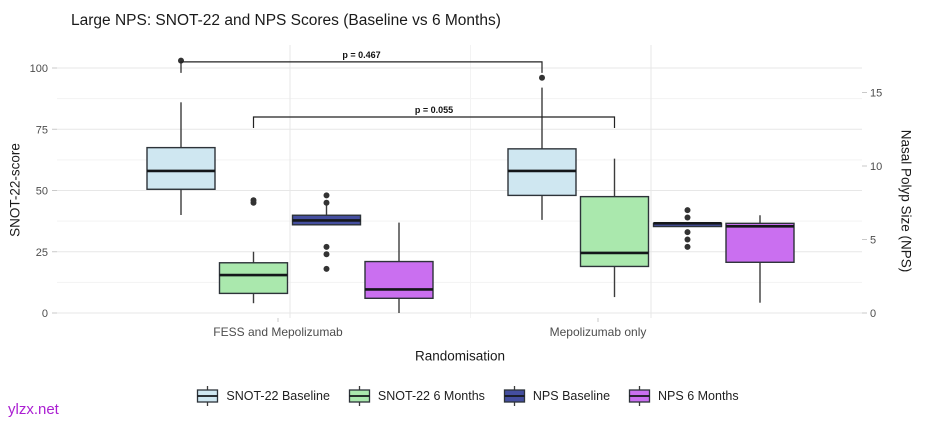 The height and width of the screenshot is (432, 934). What do you see at coordinates (434, 110) in the screenshot?
I see `pvalue-label: p = 0.055` at bounding box center [434, 110].